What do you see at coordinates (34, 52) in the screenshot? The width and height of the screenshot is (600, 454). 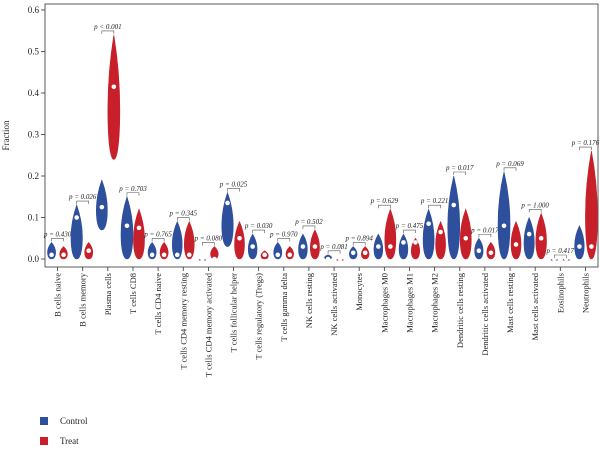 I see `y-tick-label: 0.5` at bounding box center [34, 52].